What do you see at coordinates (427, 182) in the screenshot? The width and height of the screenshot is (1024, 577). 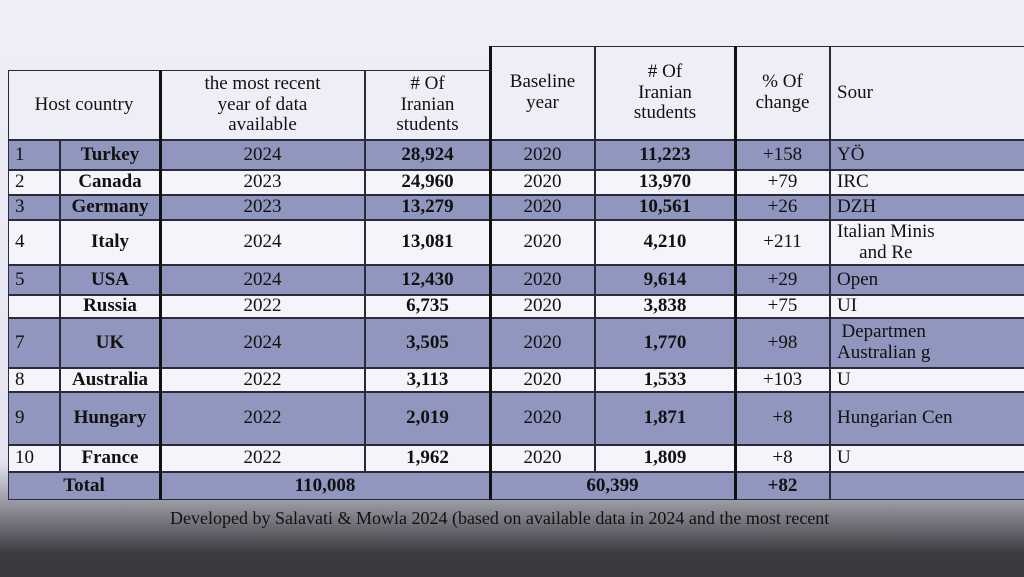 I see `students-recent: 24,960` at bounding box center [427, 182].